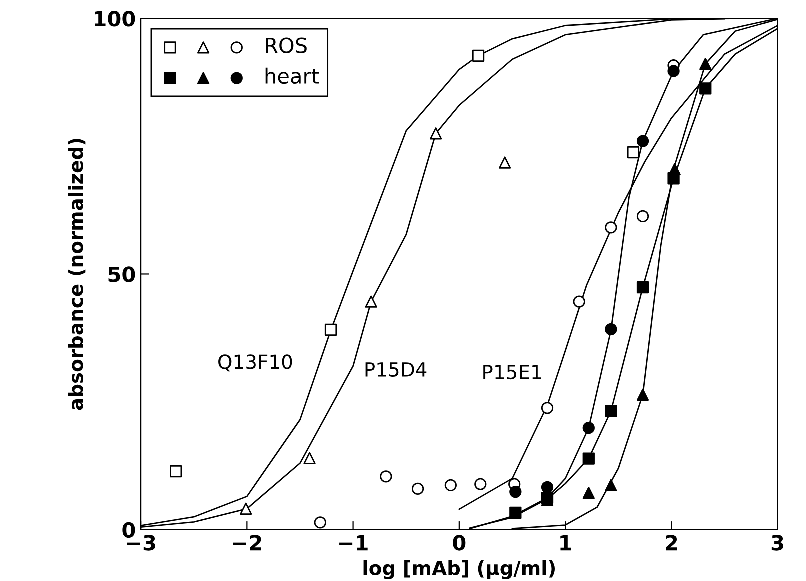 This screenshot has width=806, height=581. I want to click on x-tick-label: 3, so click(778, 543).